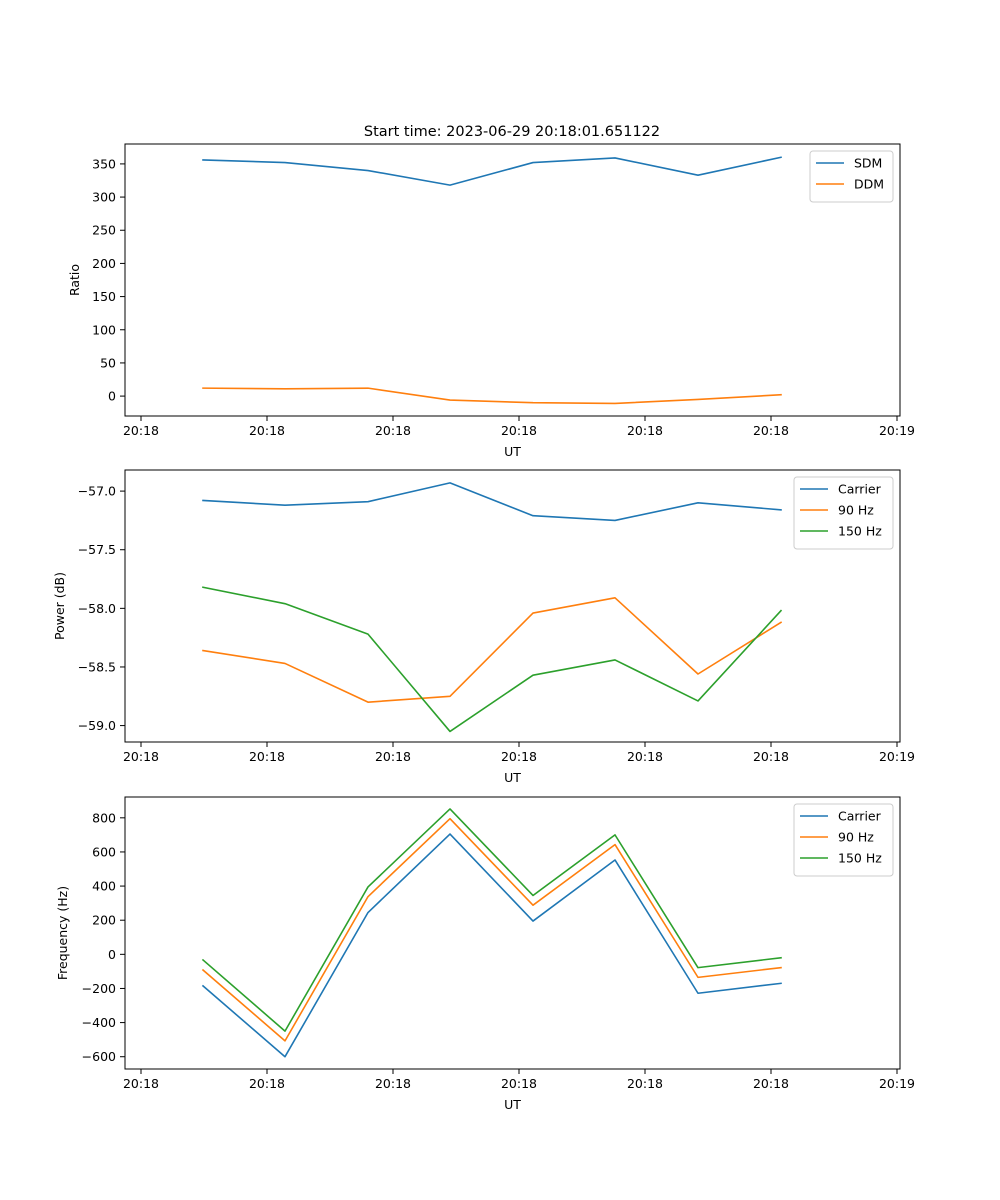 The width and height of the screenshot is (1000, 1200). What do you see at coordinates (869, 184) in the screenshot?
I see `legend-label: DDM` at bounding box center [869, 184].